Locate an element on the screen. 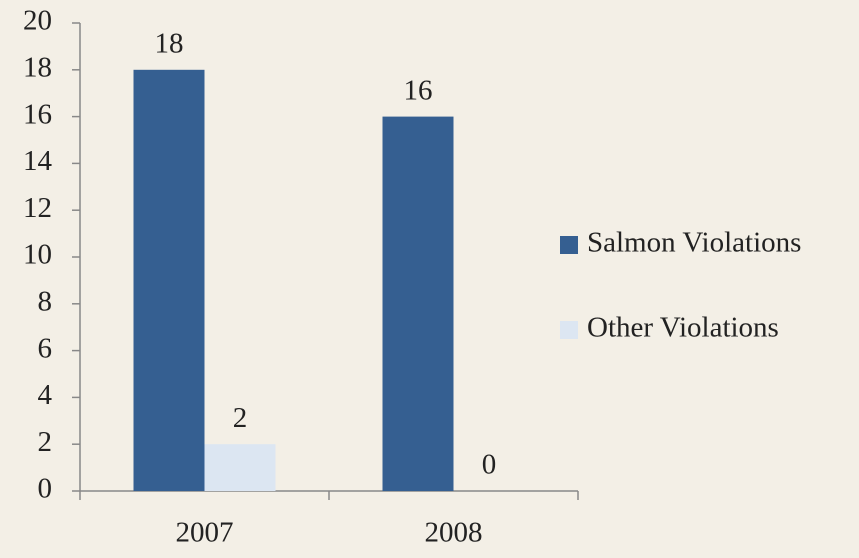 This screenshot has width=859, height=558. y-tick-label: 4 is located at coordinates (45, 395).